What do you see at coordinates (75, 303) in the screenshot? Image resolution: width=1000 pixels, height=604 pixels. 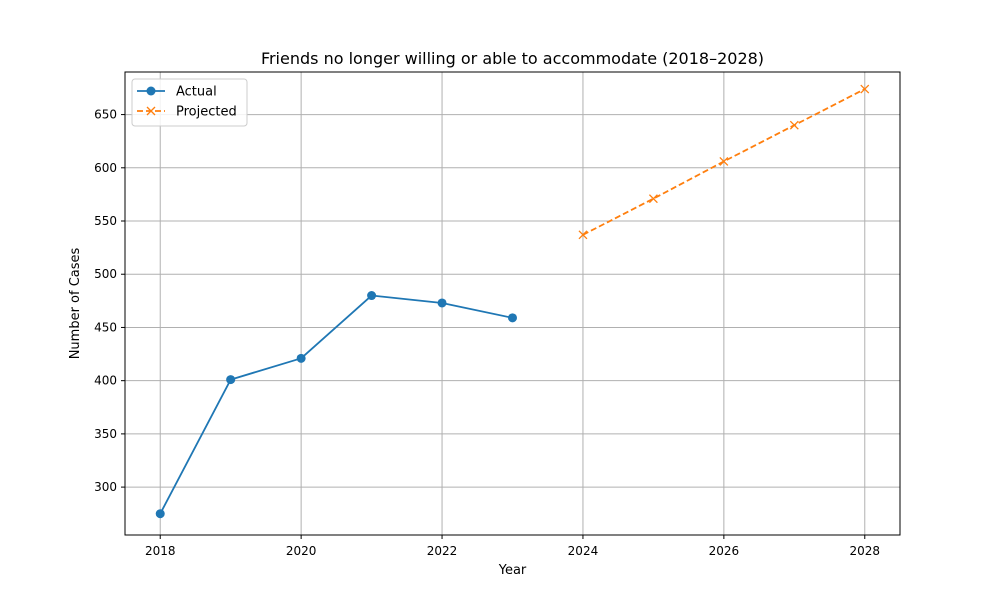 I see `y-axis-label: Number of Cases` at bounding box center [75, 303].